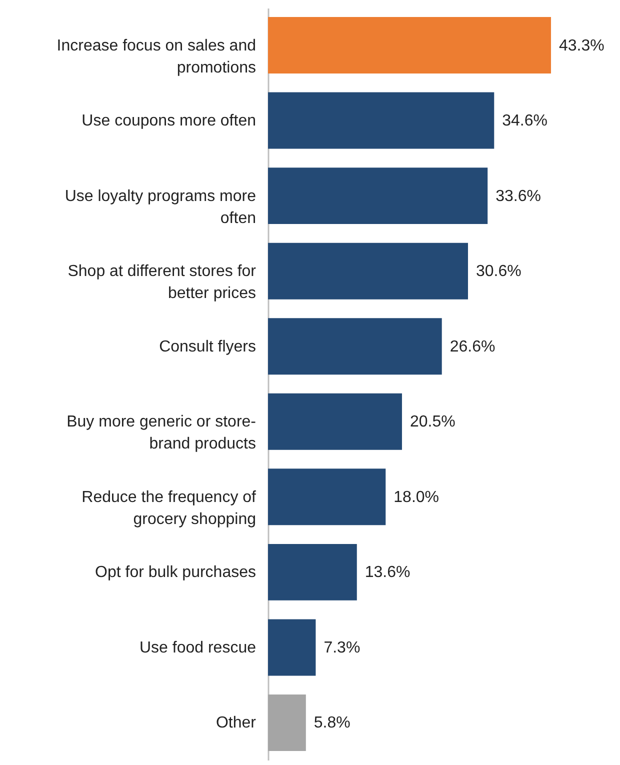 The height and width of the screenshot is (765, 620). What do you see at coordinates (525, 121) in the screenshot?
I see `data-label: 34.6%` at bounding box center [525, 121].